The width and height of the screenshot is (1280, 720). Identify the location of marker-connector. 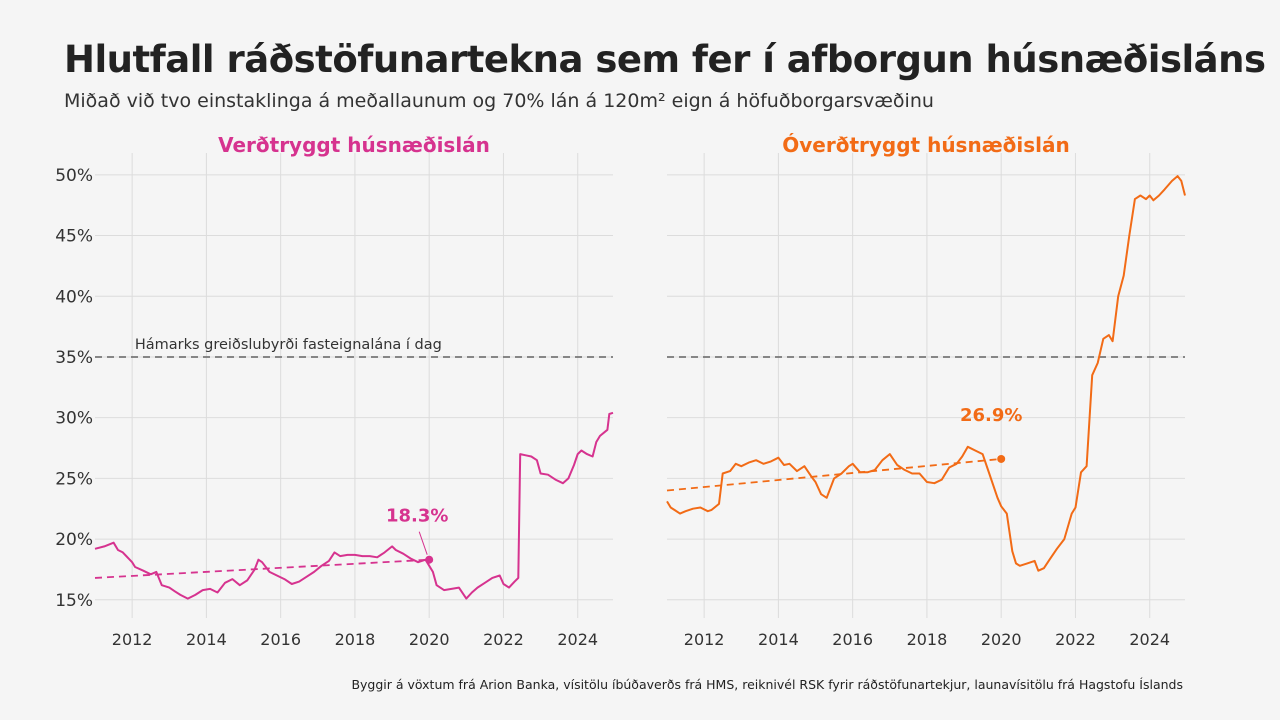
(423, 543).